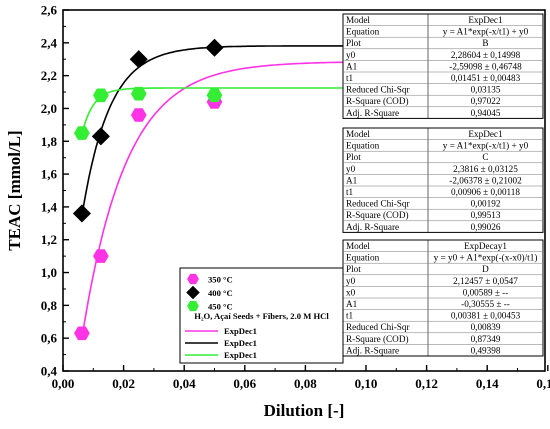 The width and height of the screenshot is (550, 429). I want to click on y-tick-label: 1,4, so click(49, 206).